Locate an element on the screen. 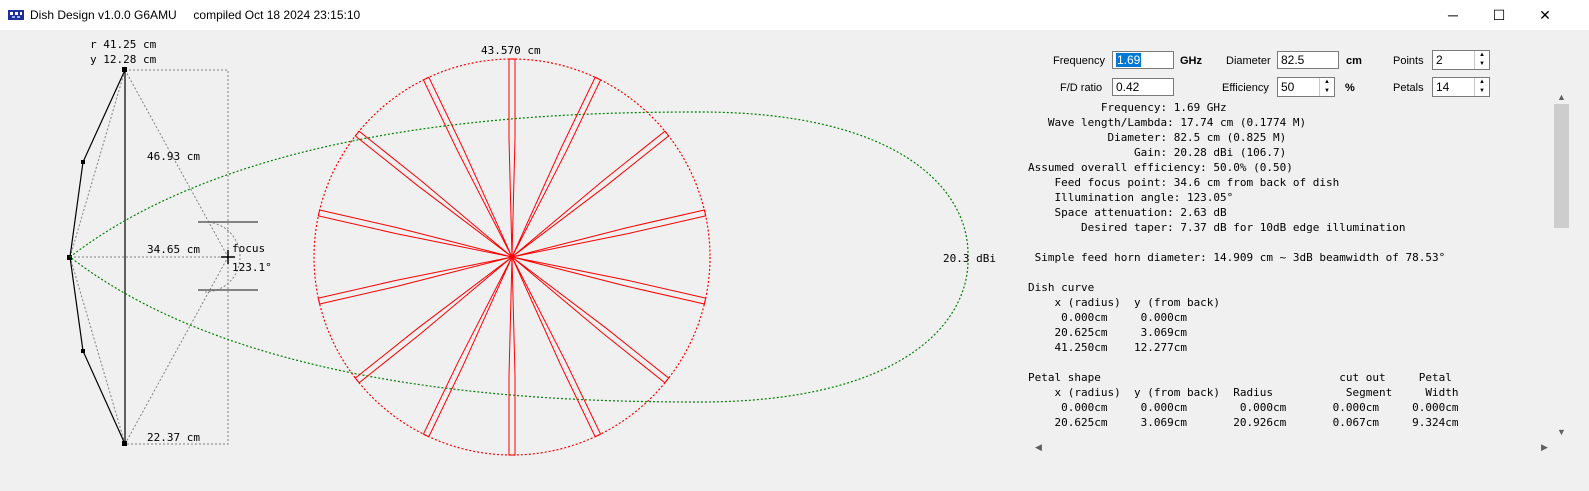 The width and height of the screenshot is (1589, 491). fd-ratio-input: 0.42 is located at coordinates (1143, 87).